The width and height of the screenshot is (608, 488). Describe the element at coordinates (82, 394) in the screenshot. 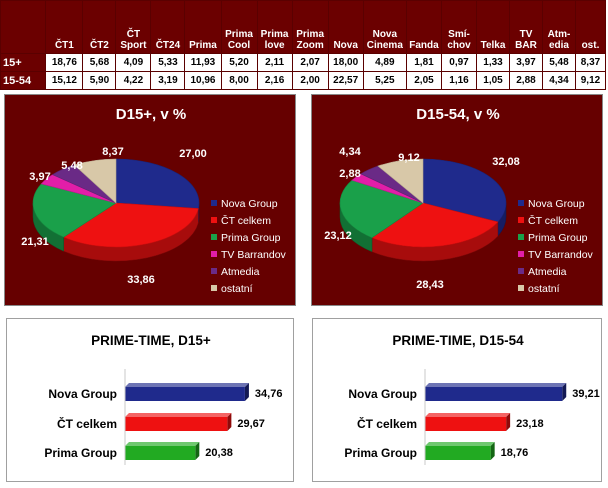

I see `category-label: Nova Group` at that location.